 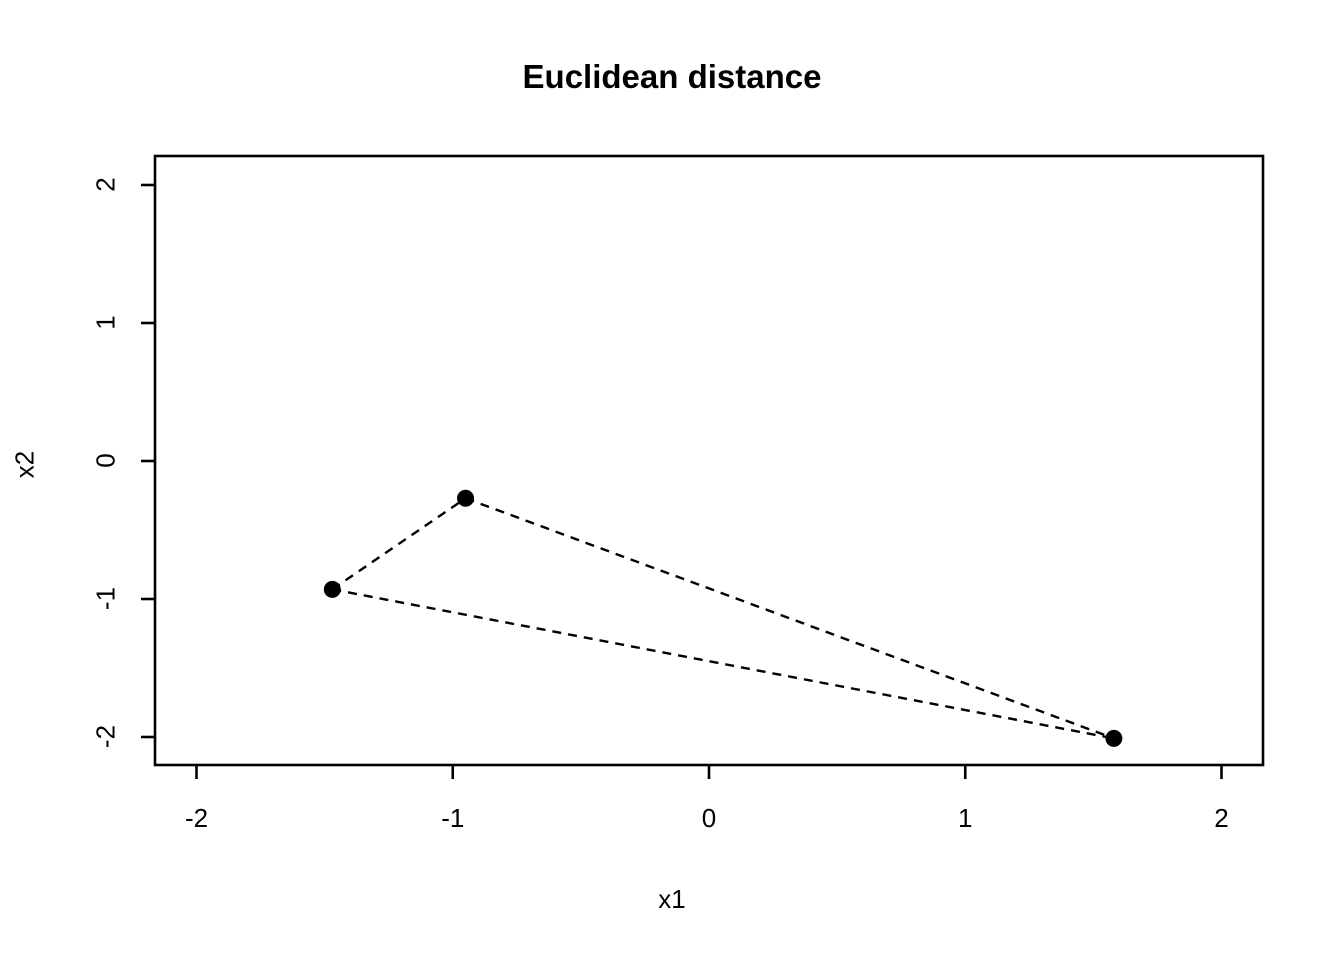 What do you see at coordinates (965, 818) in the screenshot?
I see `x-tick-label: 1` at bounding box center [965, 818].